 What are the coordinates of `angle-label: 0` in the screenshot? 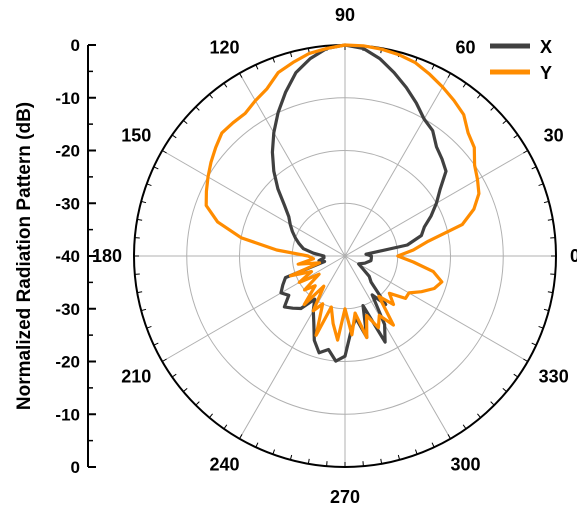 It's located at (573, 256).